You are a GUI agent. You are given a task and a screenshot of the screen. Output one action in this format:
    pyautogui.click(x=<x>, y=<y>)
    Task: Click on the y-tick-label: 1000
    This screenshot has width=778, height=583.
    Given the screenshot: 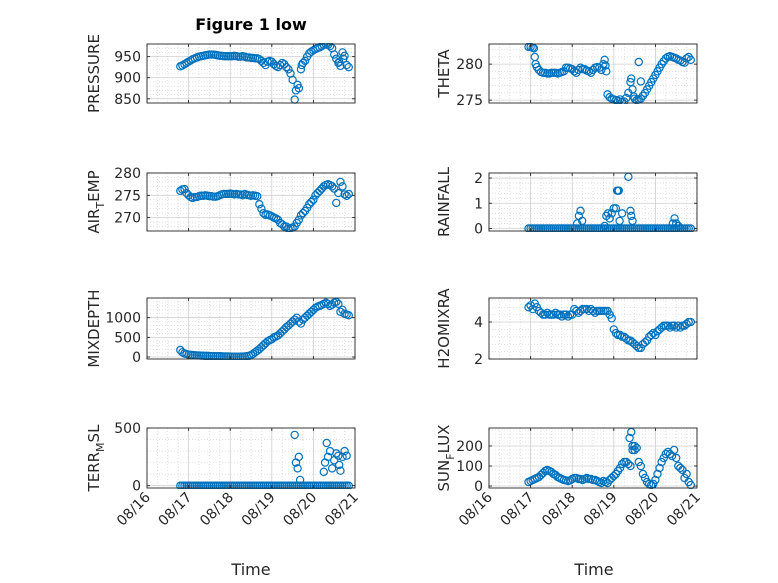 What is the action you would take?
    pyautogui.click(x=123, y=319)
    